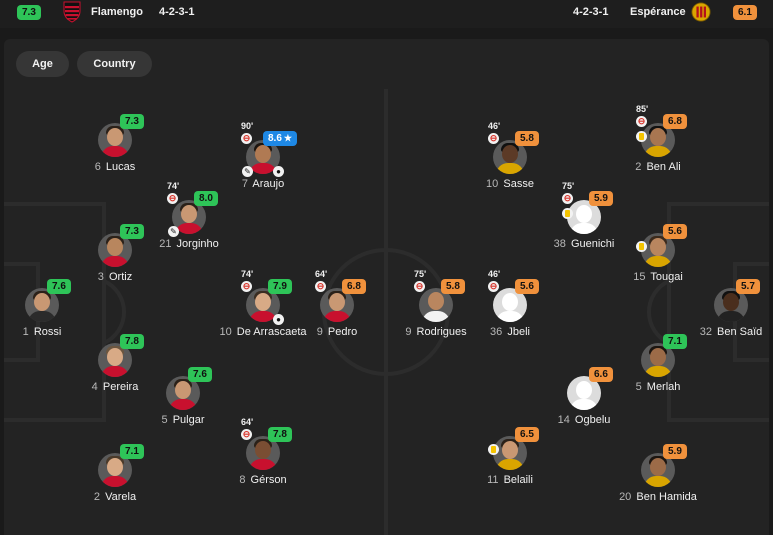 Image resolution: width=773 pixels, height=535 pixels. I want to click on player-guenichi: 75' ⊖ 5.9 38 Guenichi, so click(584, 218).